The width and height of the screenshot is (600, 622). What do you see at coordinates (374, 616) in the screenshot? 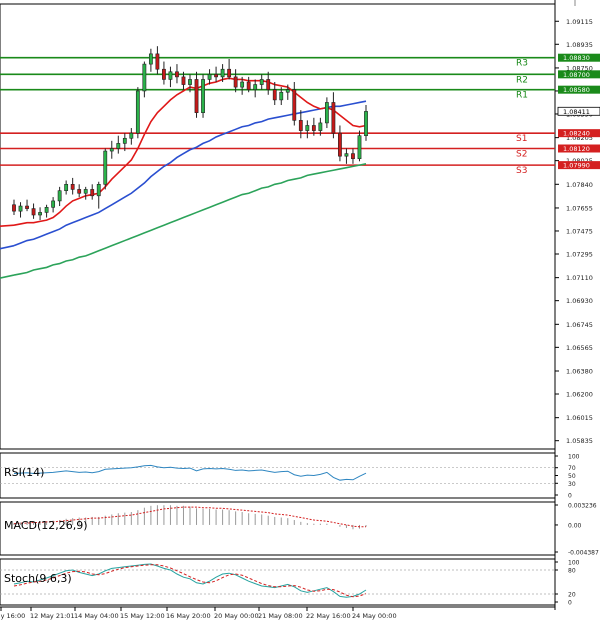
I see `x-tick-label: 24 May 00:00` at bounding box center [374, 616].